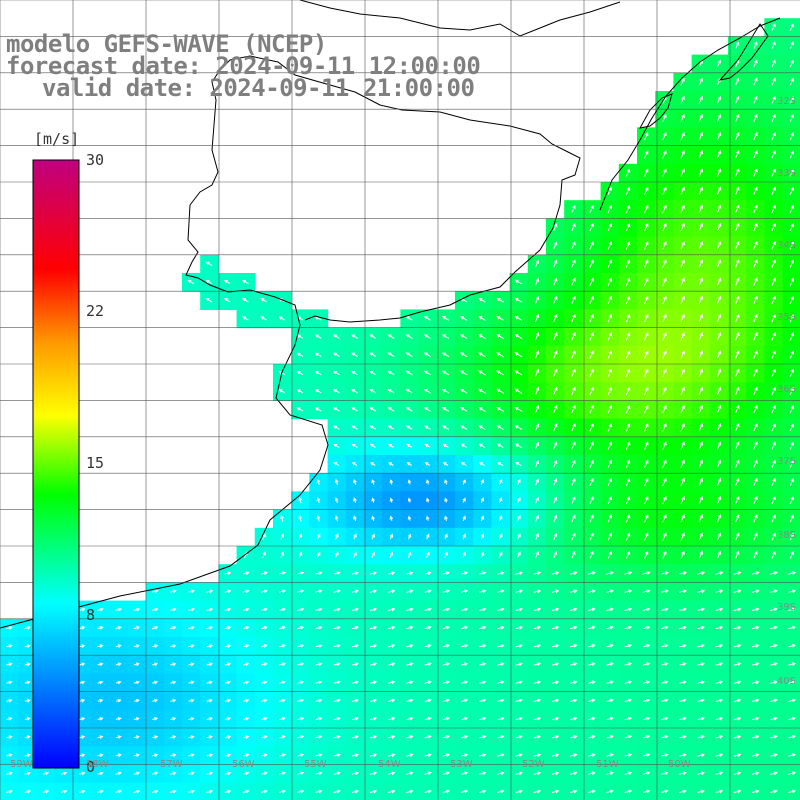 The height and width of the screenshot is (800, 800). I want to click on colorbar-tick-30: 30, so click(95, 160).